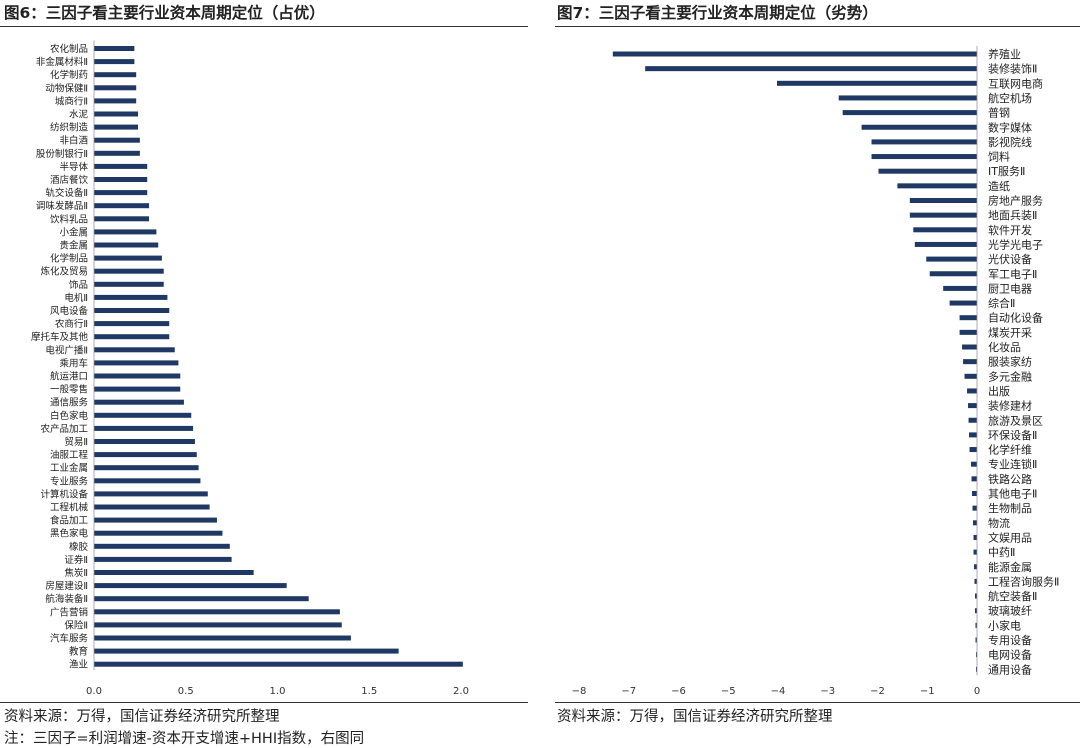 This screenshot has width=1080, height=748. I want to click on category-label: 装修建材, so click(1010, 406).